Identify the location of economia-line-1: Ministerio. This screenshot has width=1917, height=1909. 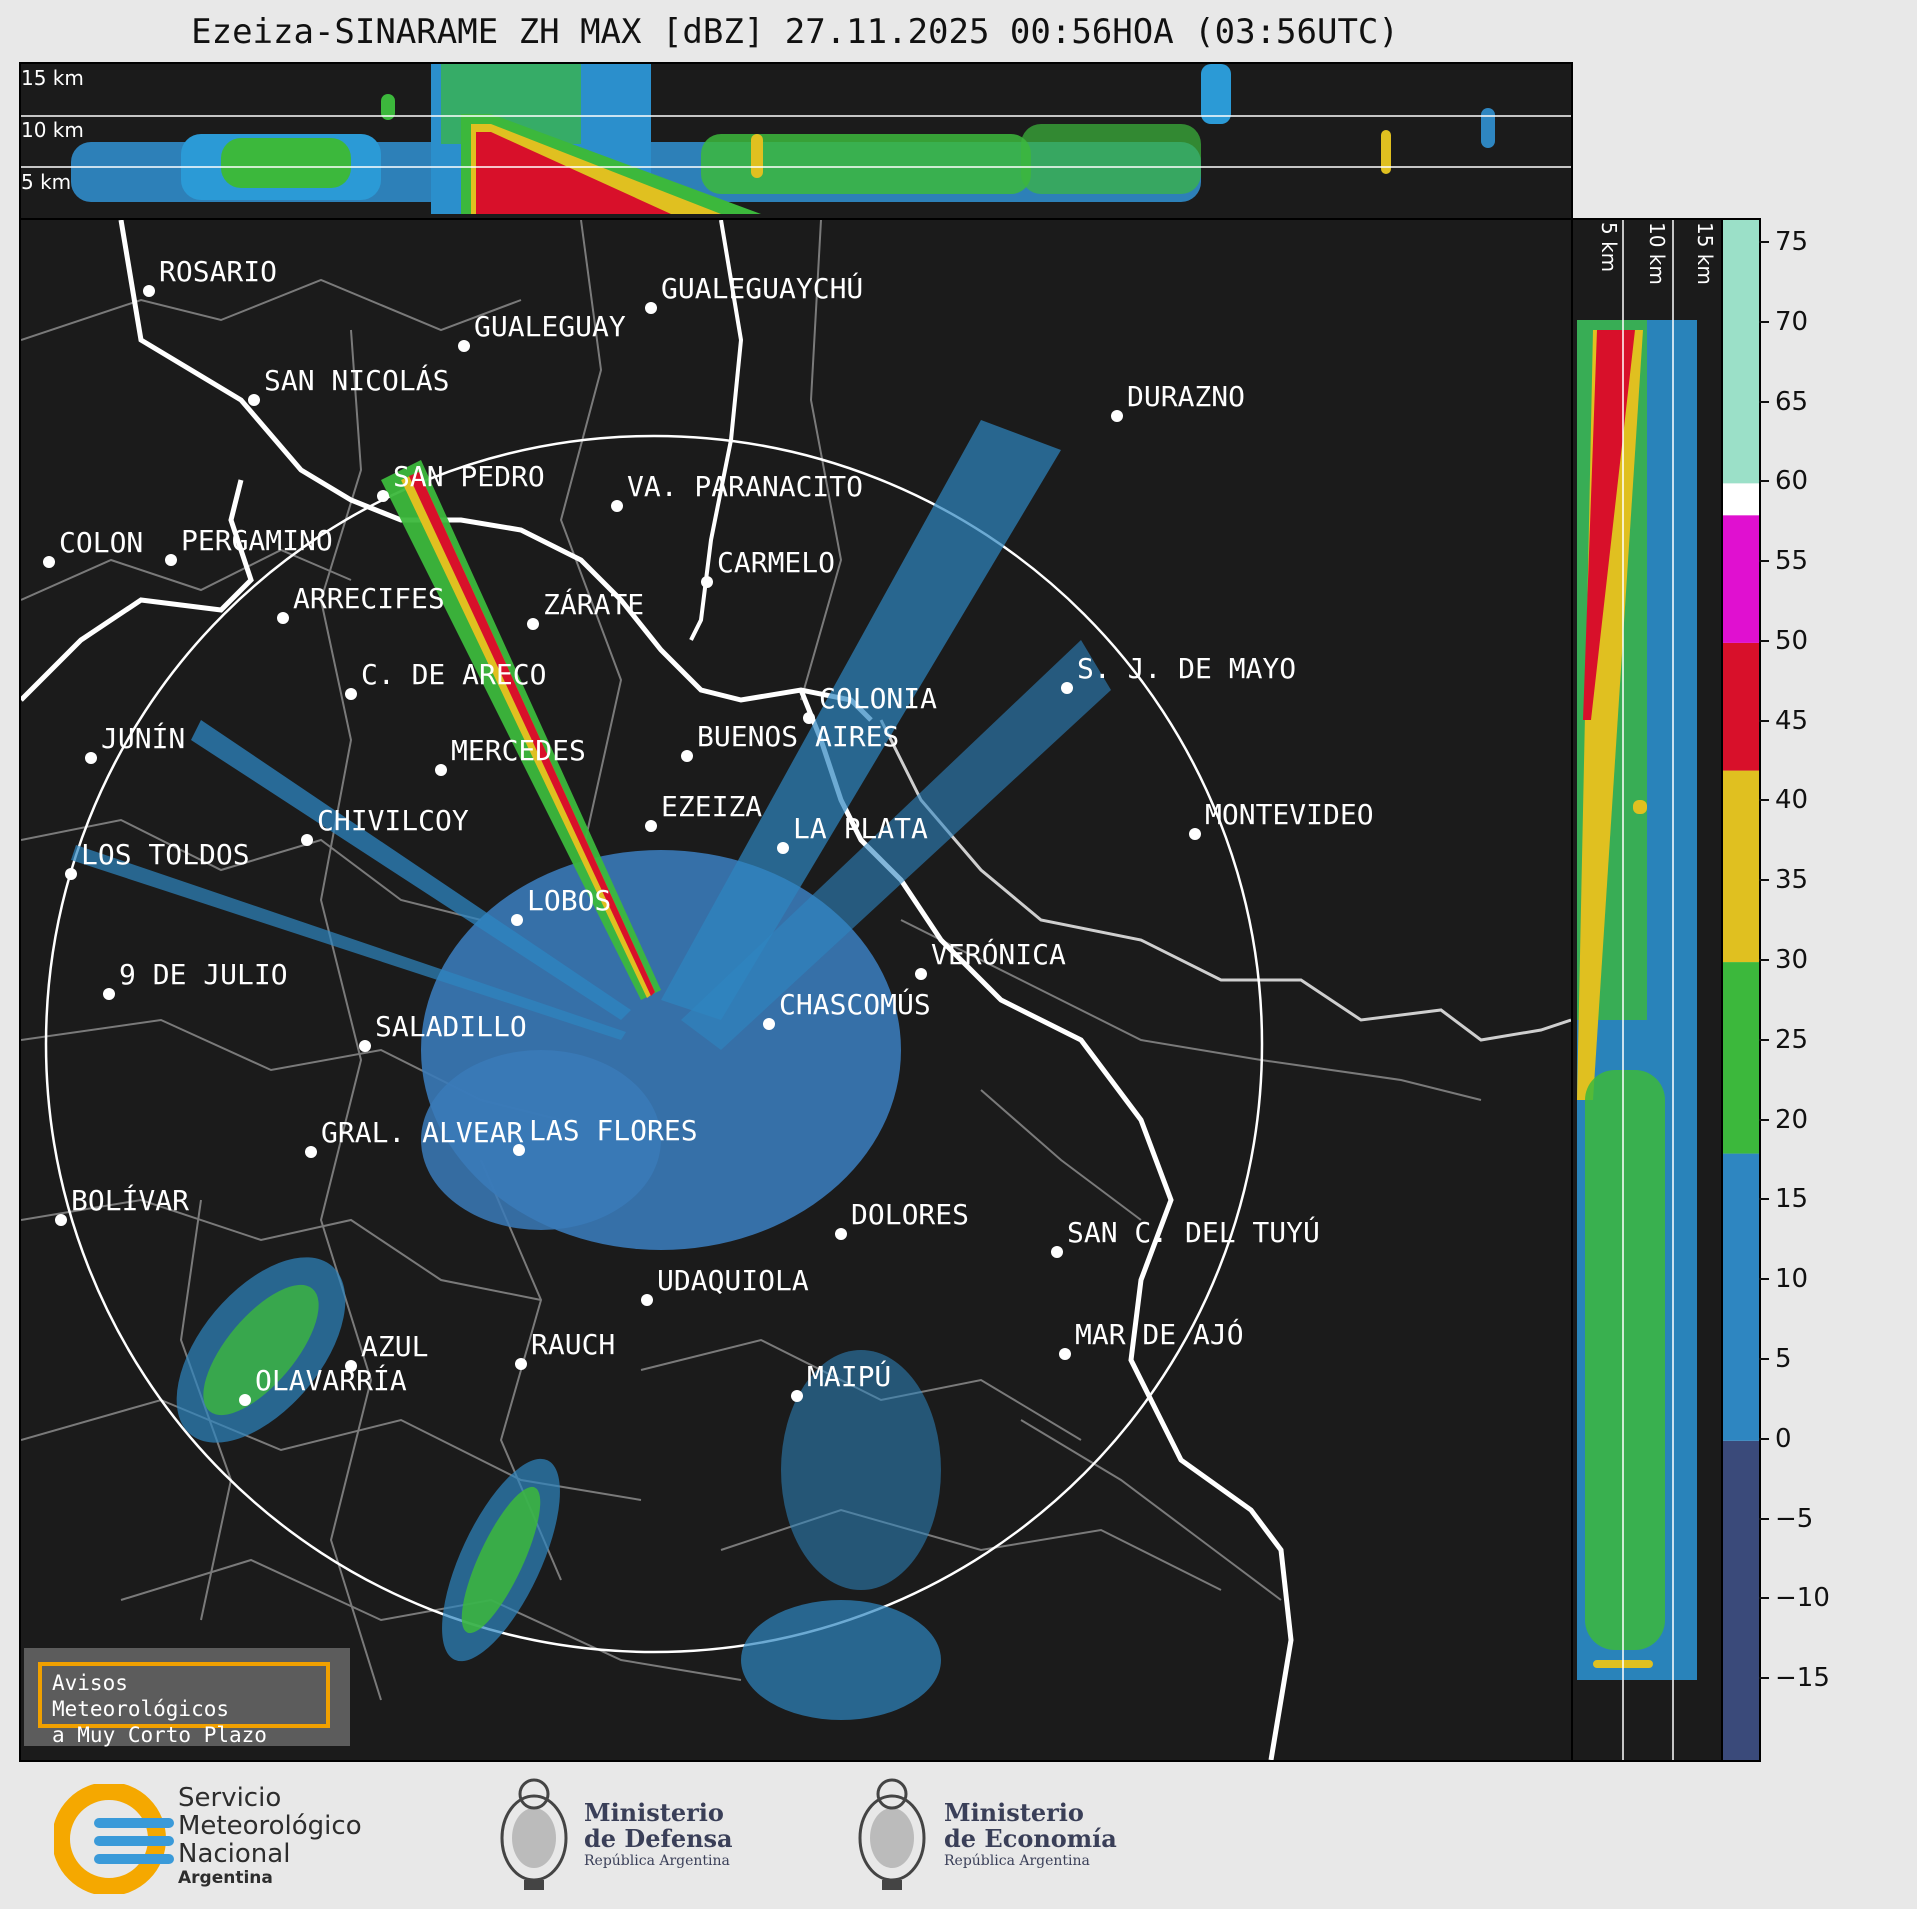
(1014, 1812).